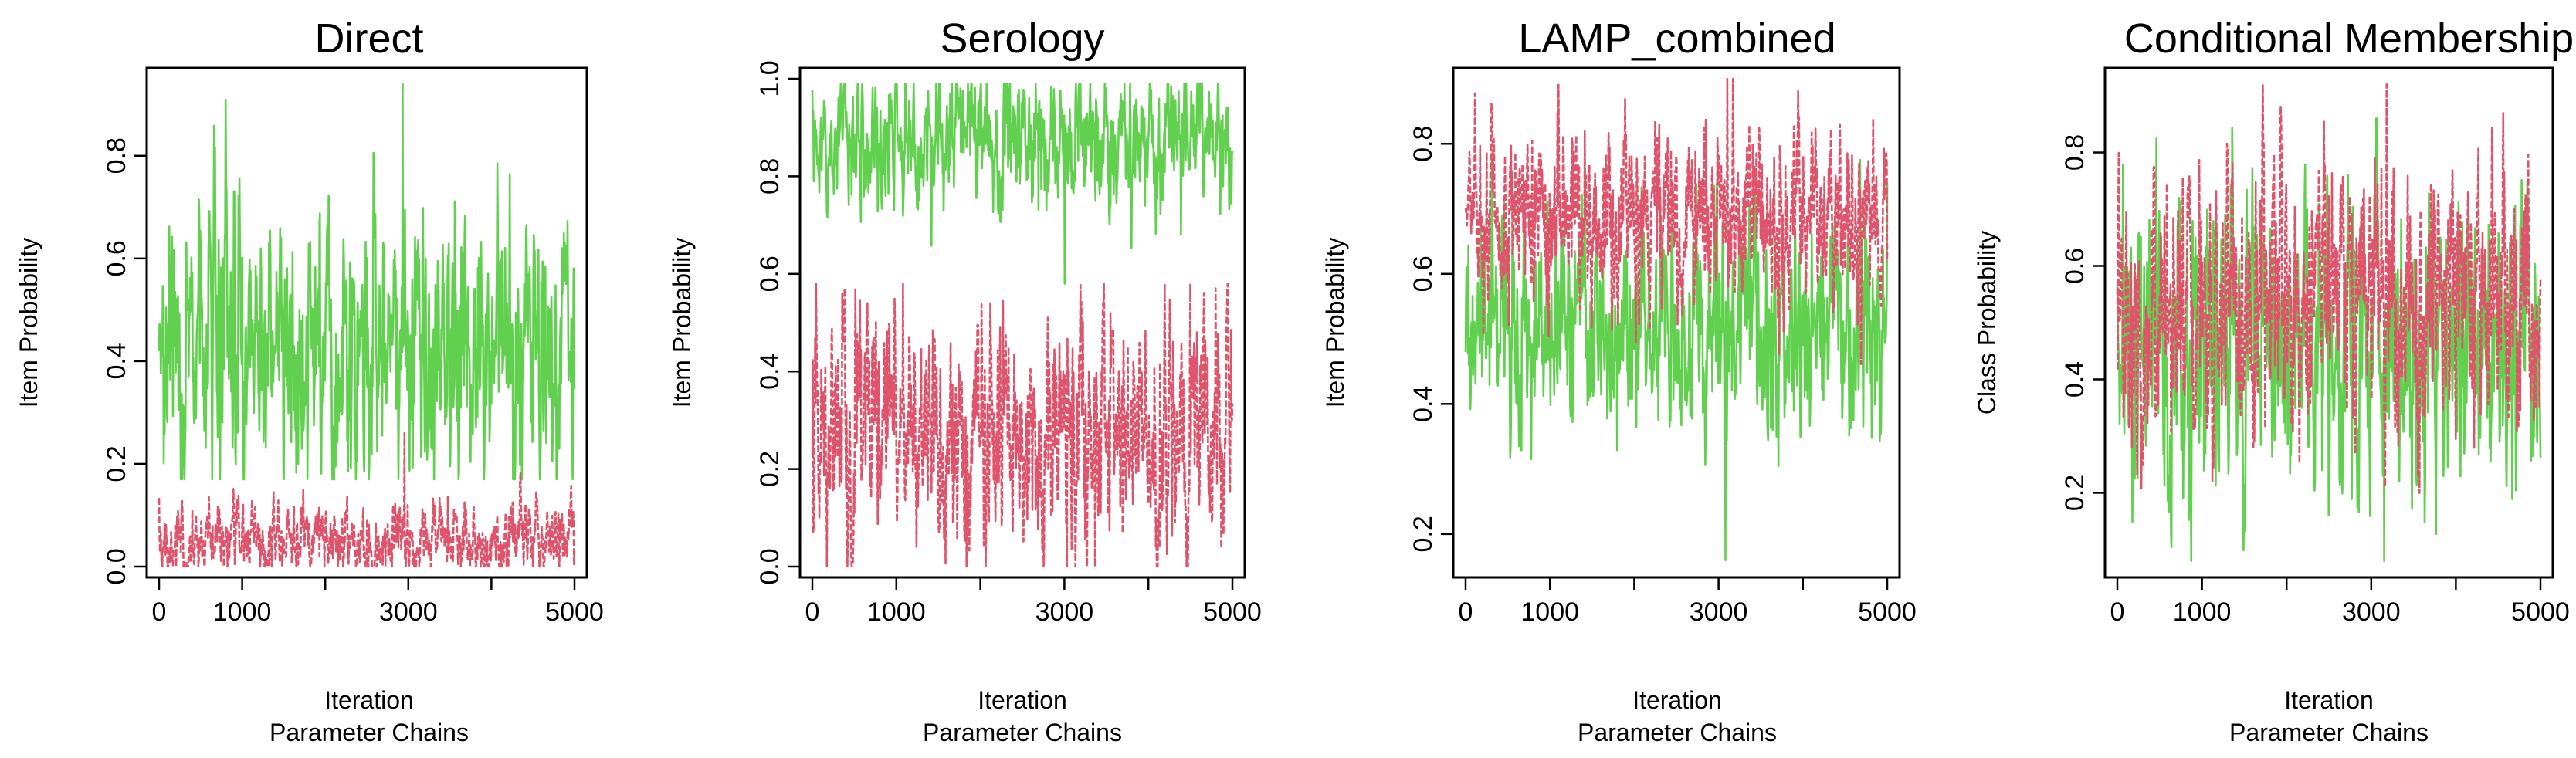  Describe the element at coordinates (1676, 38) in the screenshot. I see `panel-title: LAMP_combined` at that location.